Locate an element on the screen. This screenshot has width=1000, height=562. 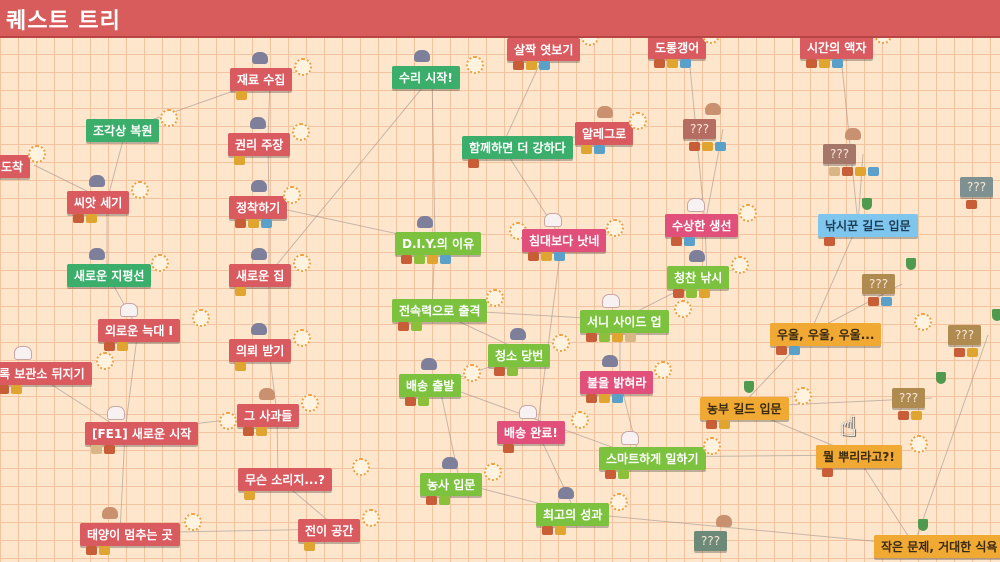
quest-label: 새로운 지평선 is located at coordinates (109, 275).